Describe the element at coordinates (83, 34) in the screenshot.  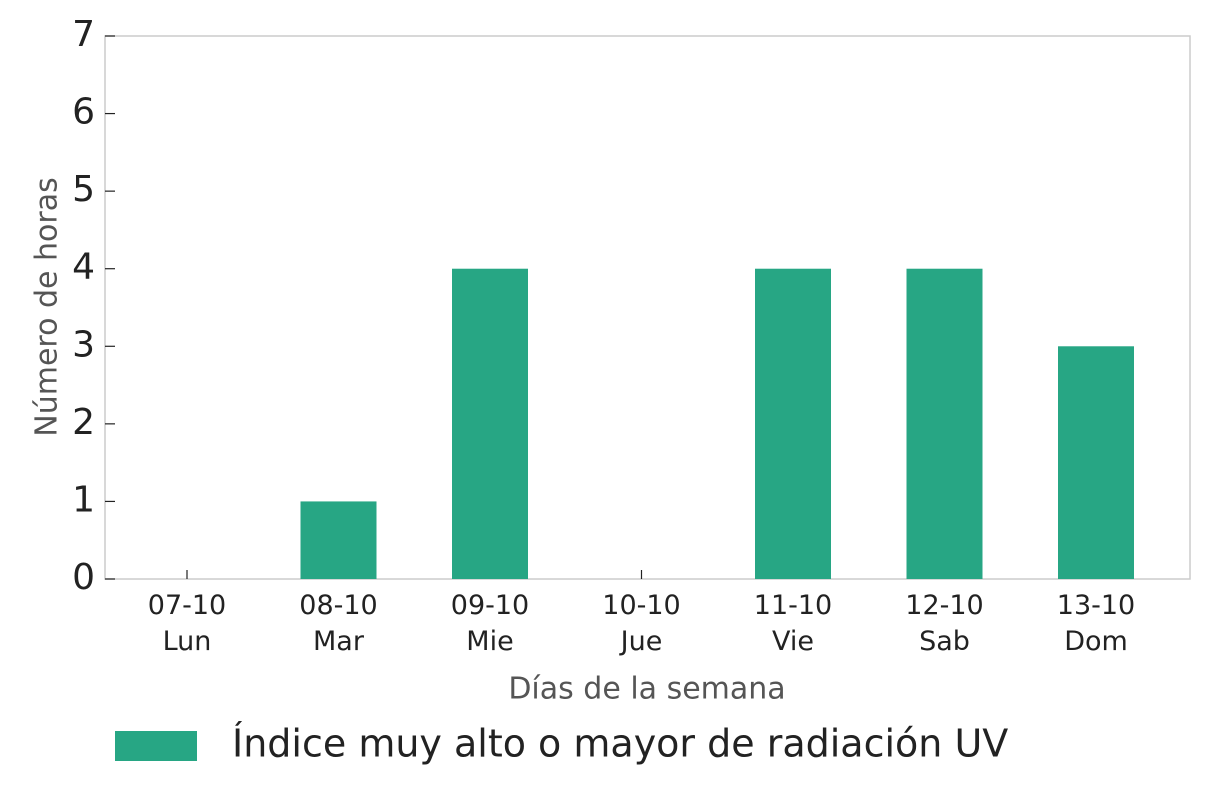
I see `y-tick-label: 7` at that location.